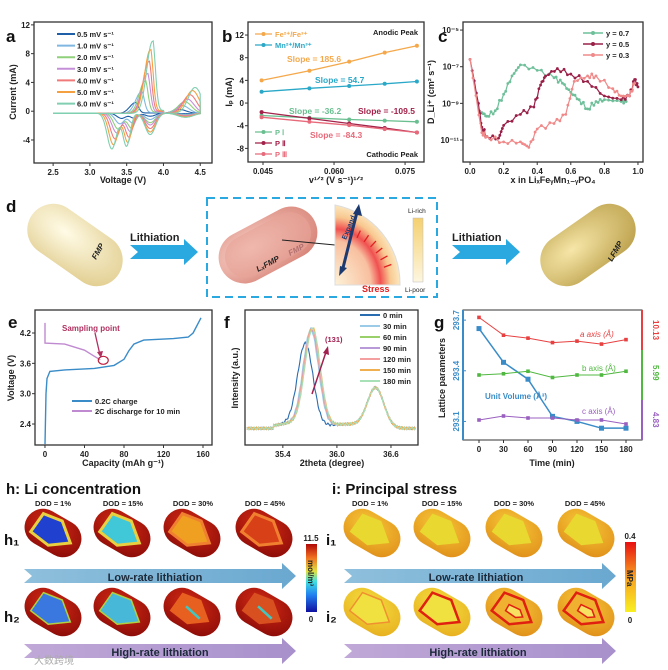 The width and height of the screenshot is (668, 670). What do you see at coordinates (331, 377) in the screenshot?
I see `f-frame` at bounding box center [331, 377].